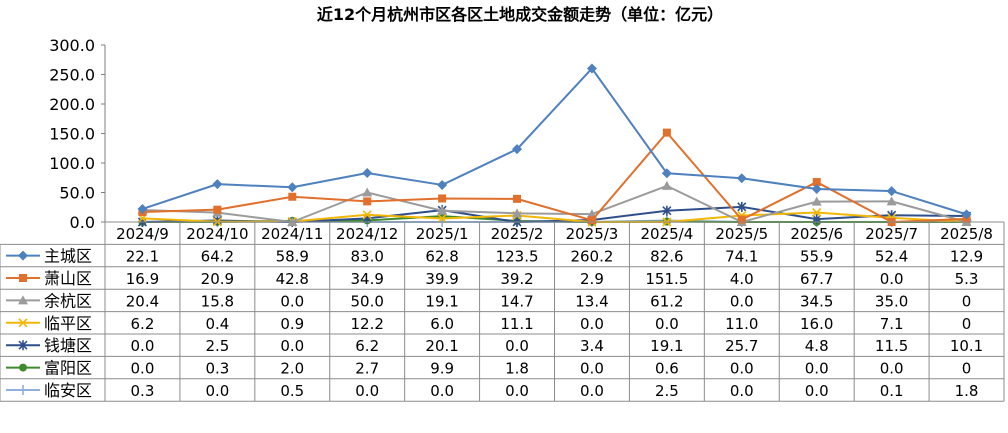 Image resolution: width=1008 pixels, height=433 pixels. I want to click on y-tick-label: 100.0, so click(72, 163).